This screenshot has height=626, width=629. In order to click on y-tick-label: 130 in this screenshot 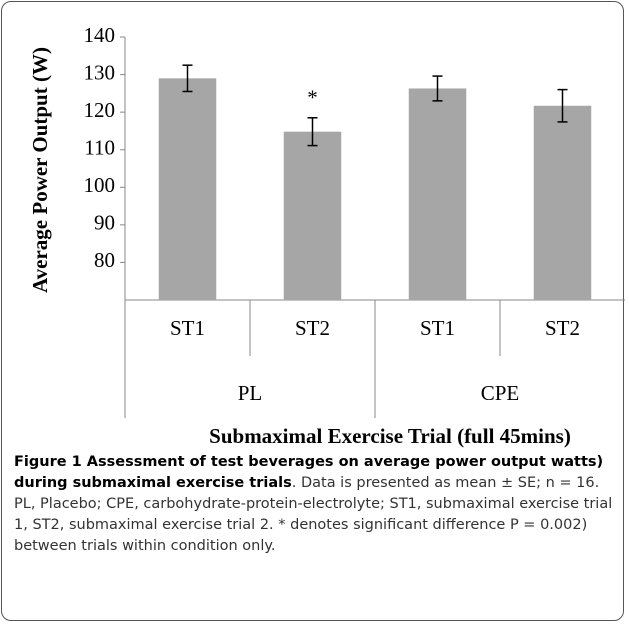, I will do `click(100, 72)`.